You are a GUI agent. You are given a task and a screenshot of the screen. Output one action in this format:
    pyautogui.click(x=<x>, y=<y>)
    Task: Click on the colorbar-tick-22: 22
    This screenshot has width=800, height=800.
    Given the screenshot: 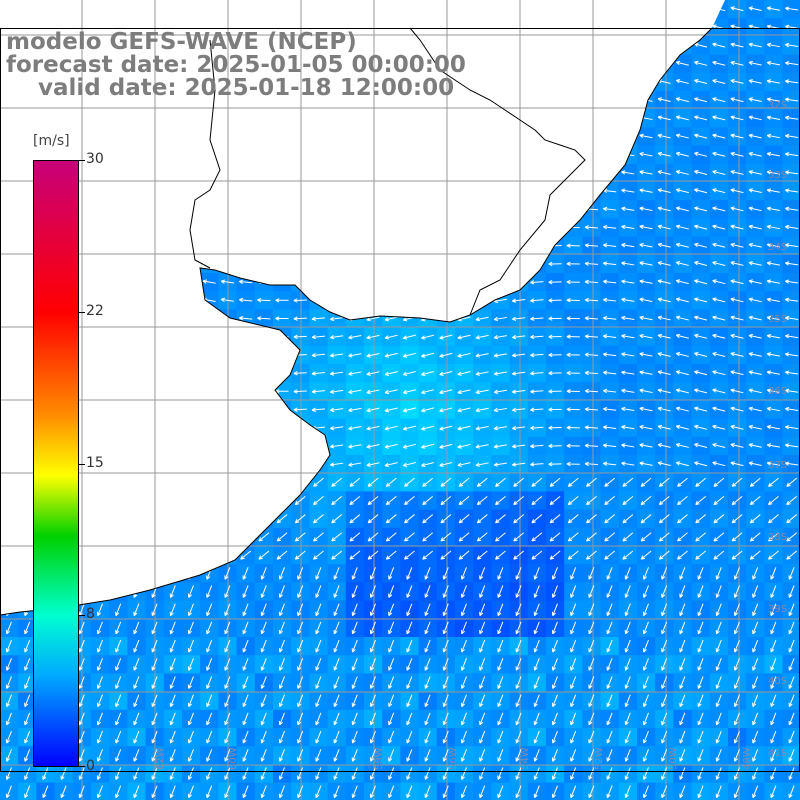 What is the action you would take?
    pyautogui.click(x=95, y=311)
    